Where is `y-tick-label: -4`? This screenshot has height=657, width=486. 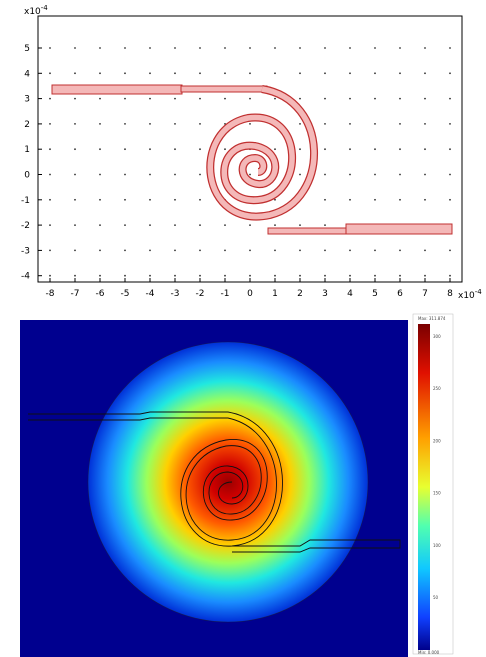
y-tick-label: -4 is located at coordinates (25, 277).